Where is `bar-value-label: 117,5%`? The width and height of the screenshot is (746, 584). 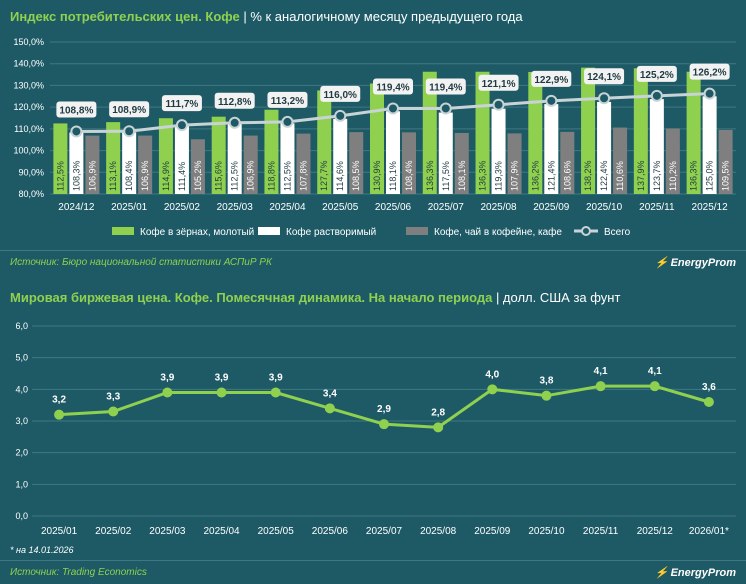
bar-value-label: 117,5% is located at coordinates (446, 176).